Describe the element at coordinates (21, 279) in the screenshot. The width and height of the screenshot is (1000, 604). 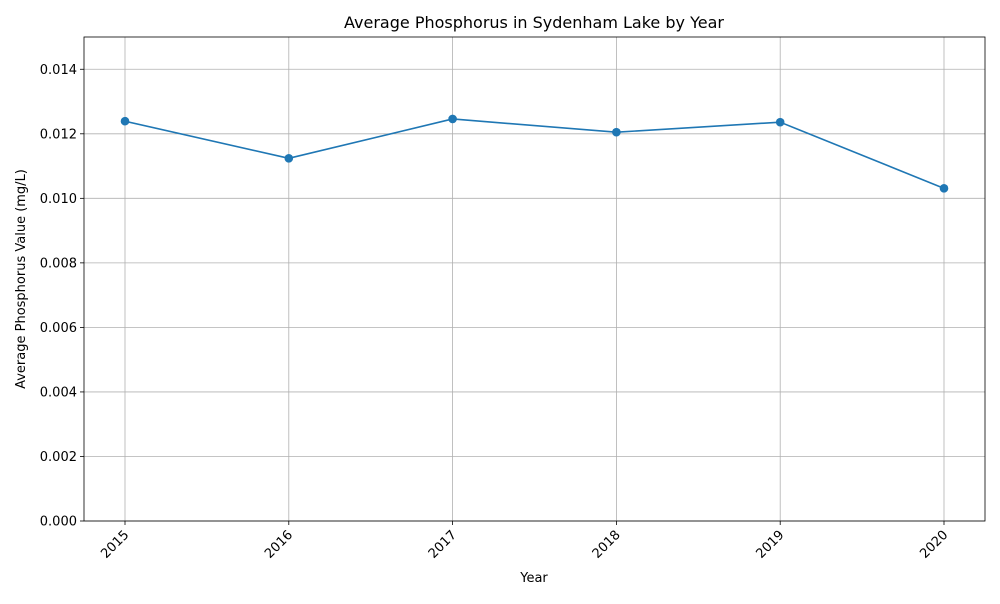
I see `y-axis-label: Average Phosphorus Value (mg/L)` at that location.